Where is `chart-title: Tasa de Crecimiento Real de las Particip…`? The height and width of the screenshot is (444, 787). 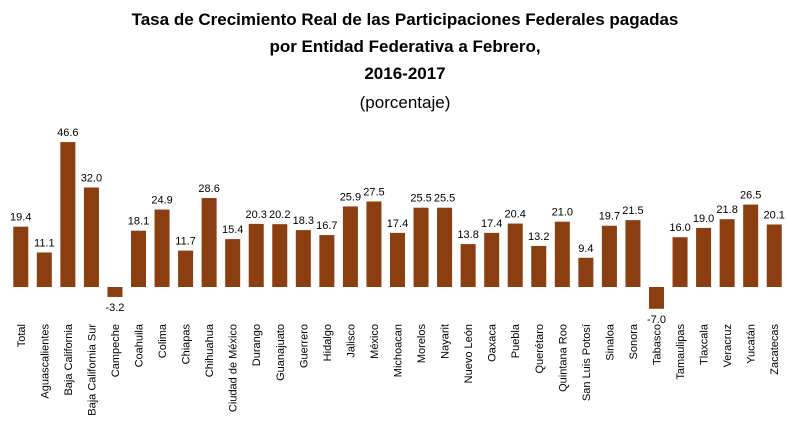
chart-title: Tasa de Crecimiento Real de las Particip… is located at coordinates (405, 19).